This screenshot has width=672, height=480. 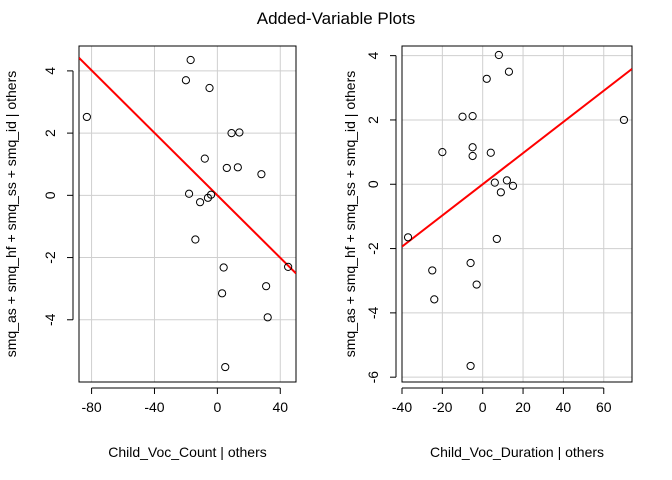 What do you see at coordinates (187, 452) in the screenshot?
I see `x-axis-label: Child_Voc_Count | others` at bounding box center [187, 452].